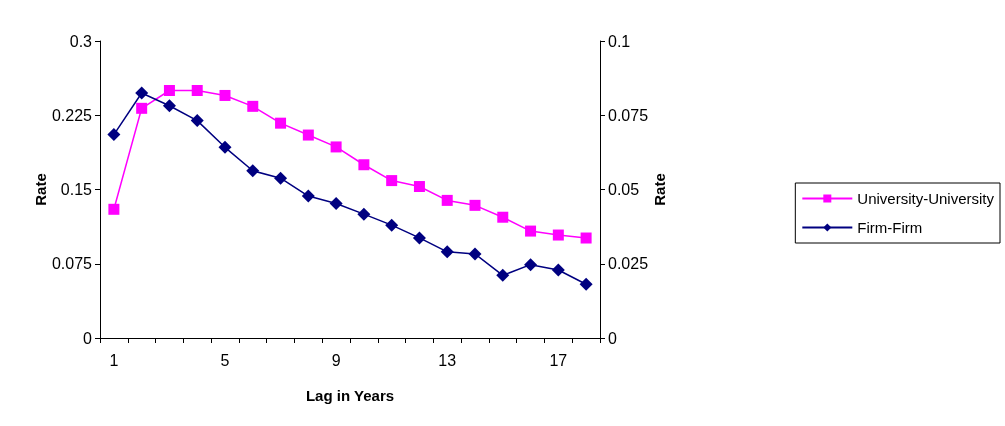 The height and width of the screenshot is (426, 1005). Describe the element at coordinates (40, 189) in the screenshot. I see `y-axis-title: Rate` at that location.